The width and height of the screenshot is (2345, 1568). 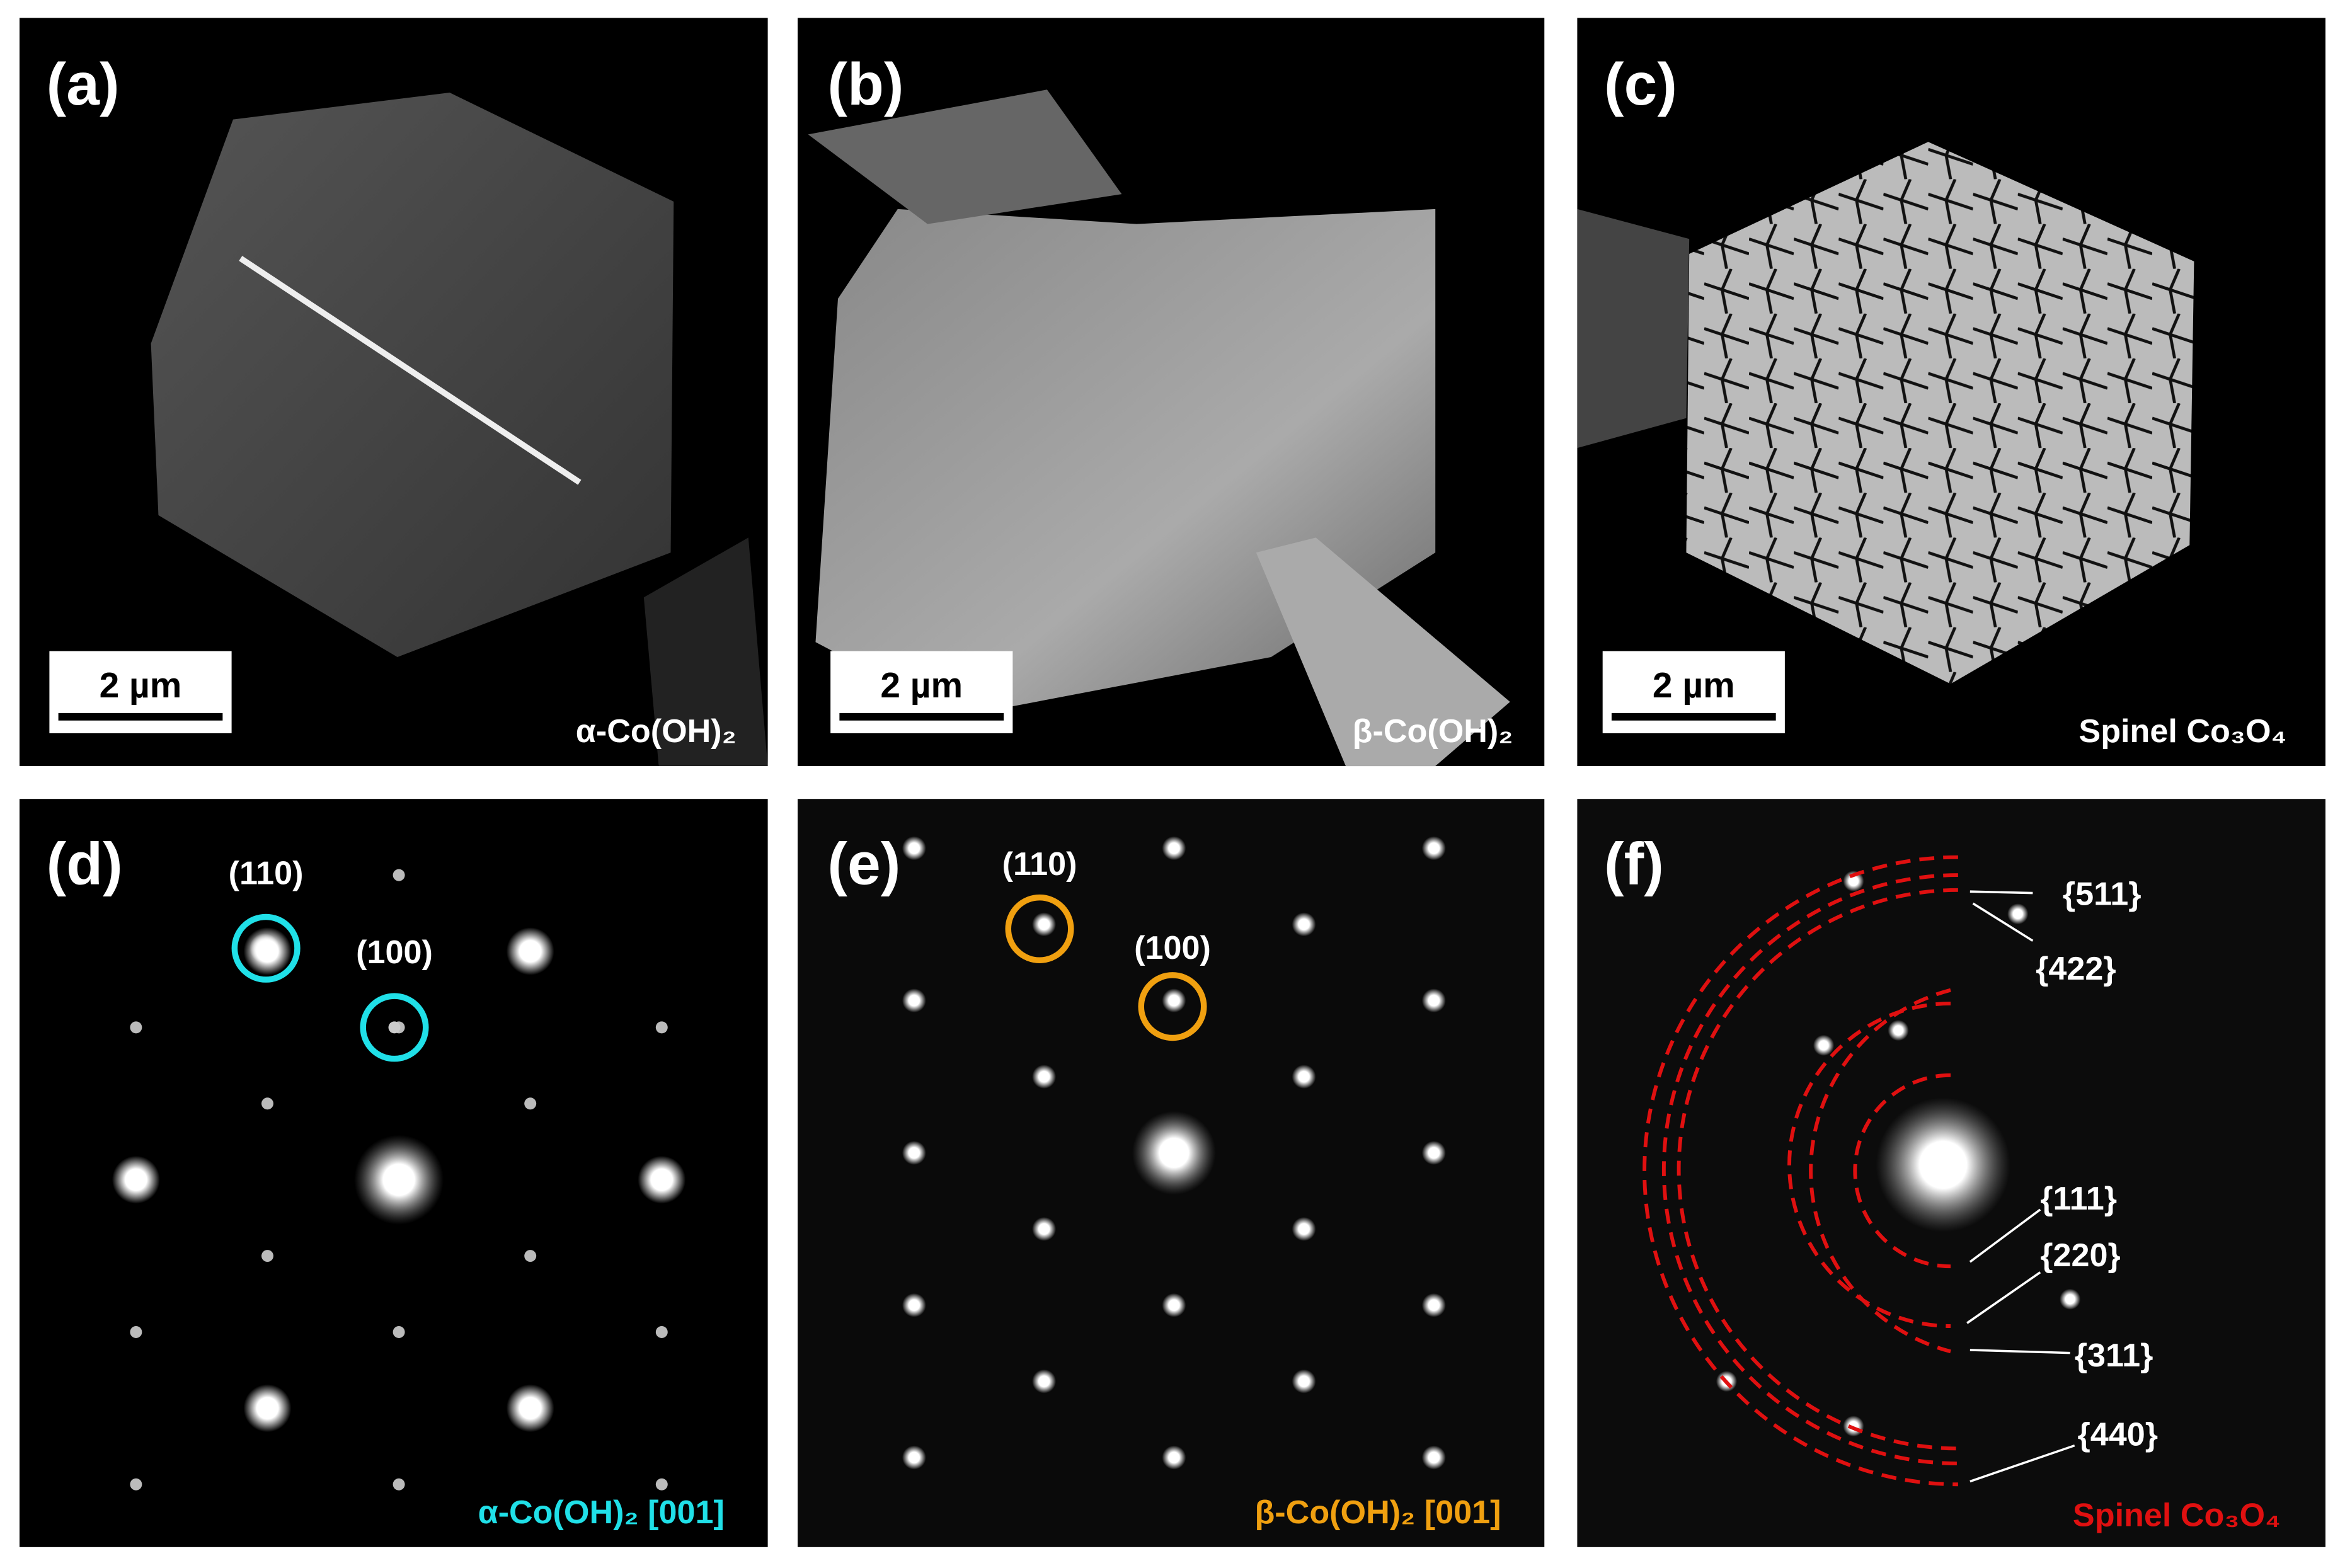 What do you see at coordinates (656, 731) in the screenshot?
I see `caption: α-Co(OH)₂` at bounding box center [656, 731].